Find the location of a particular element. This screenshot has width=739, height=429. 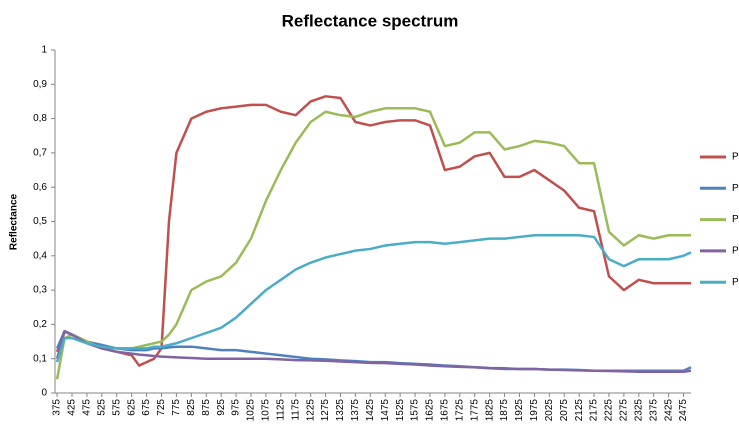

x-tick-label: 1175 is located at coordinates (295, 410).